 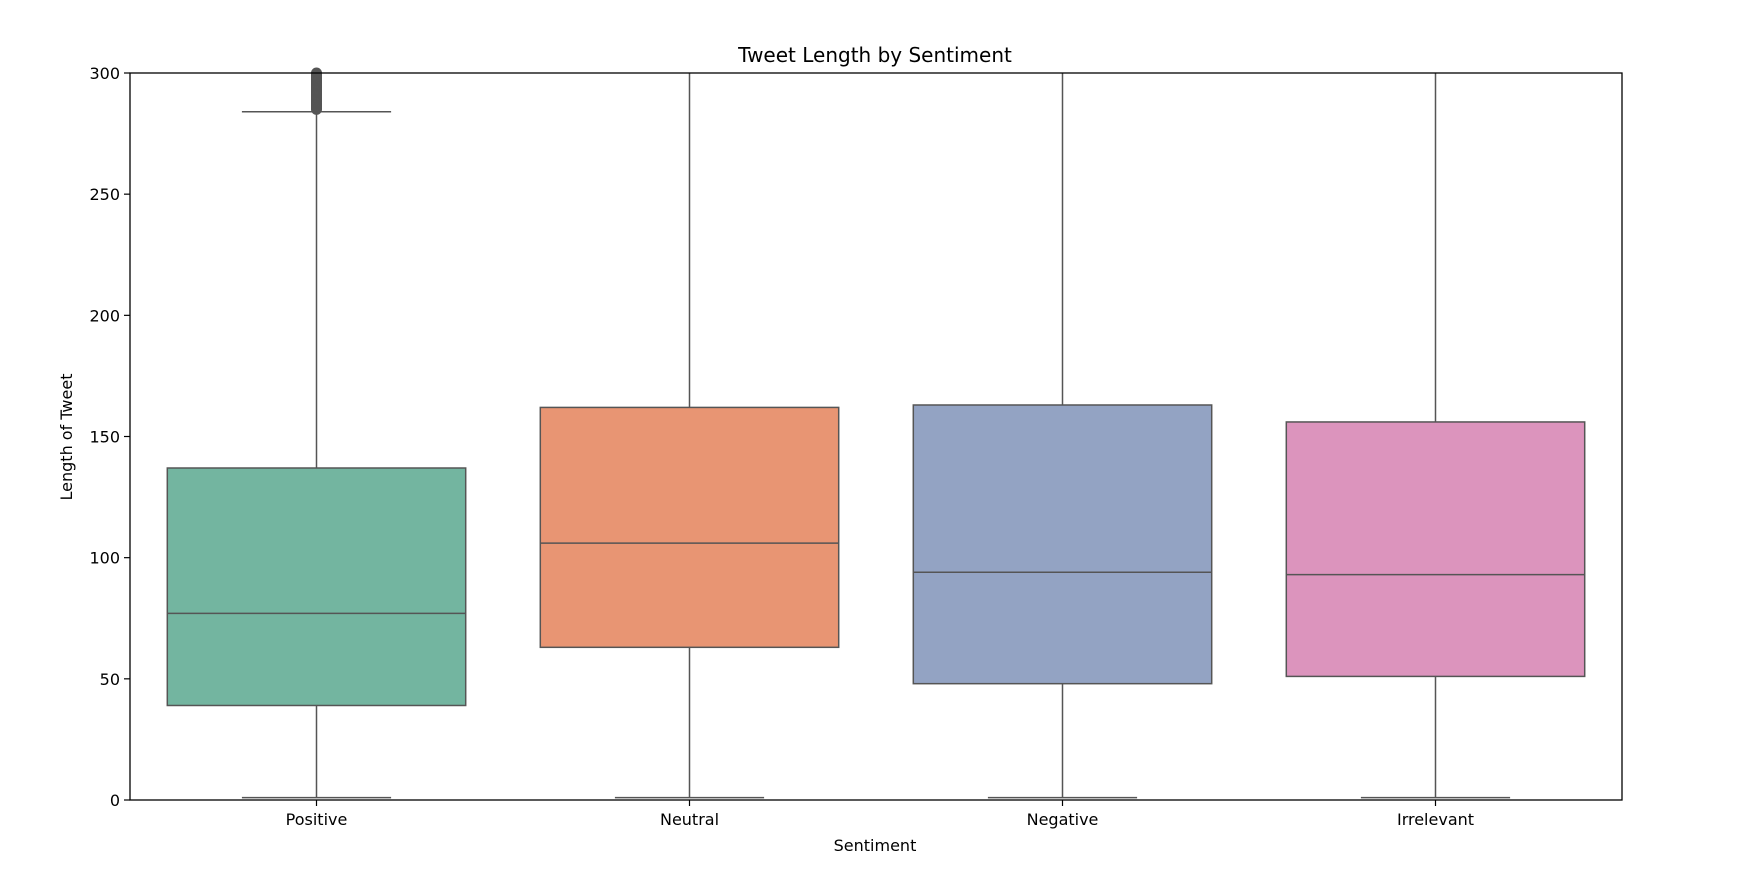 I want to click on x-axis-title: Sentiment, so click(x=875, y=845).